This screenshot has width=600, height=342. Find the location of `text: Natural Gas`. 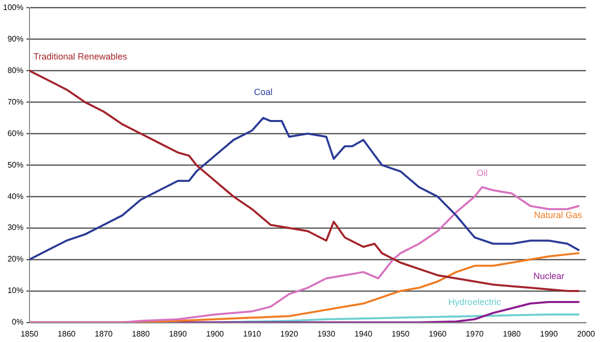

text: Natural Gas is located at coordinates (558, 215).